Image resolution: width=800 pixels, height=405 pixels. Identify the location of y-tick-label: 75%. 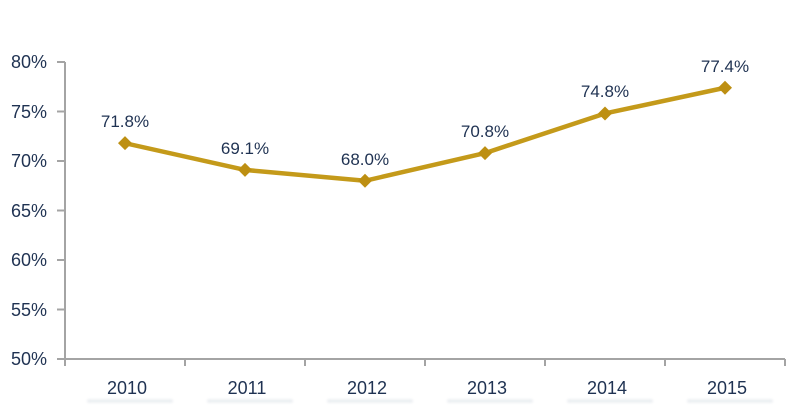
(28, 111).